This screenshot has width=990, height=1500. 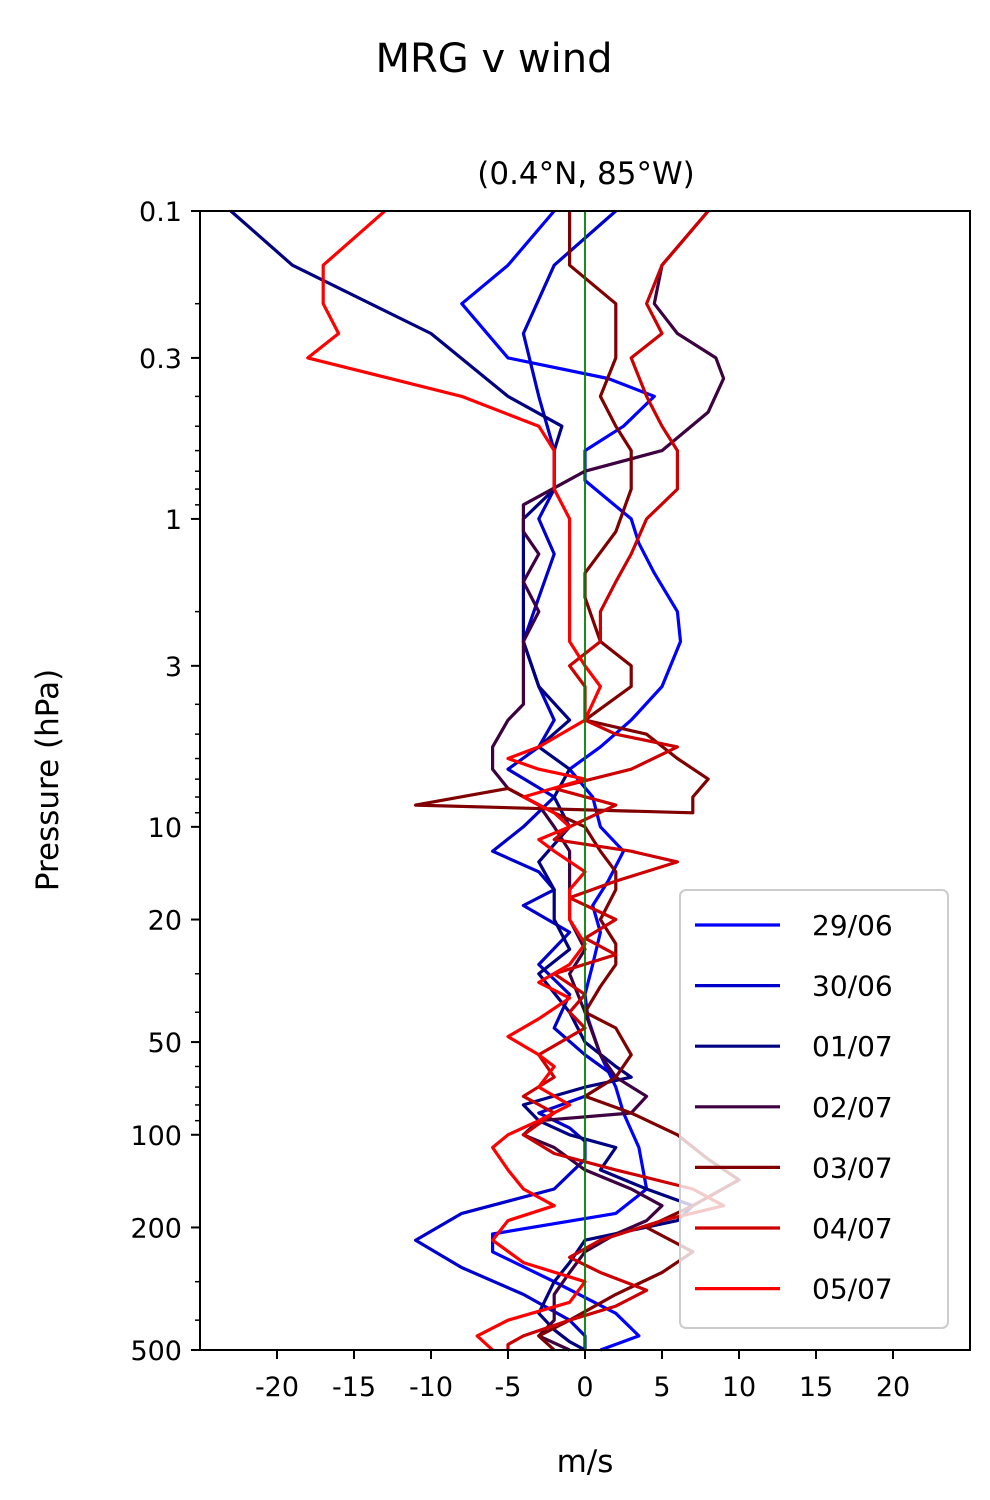 What do you see at coordinates (852, 1289) in the screenshot?
I see `legend-label: 05/07` at bounding box center [852, 1289].